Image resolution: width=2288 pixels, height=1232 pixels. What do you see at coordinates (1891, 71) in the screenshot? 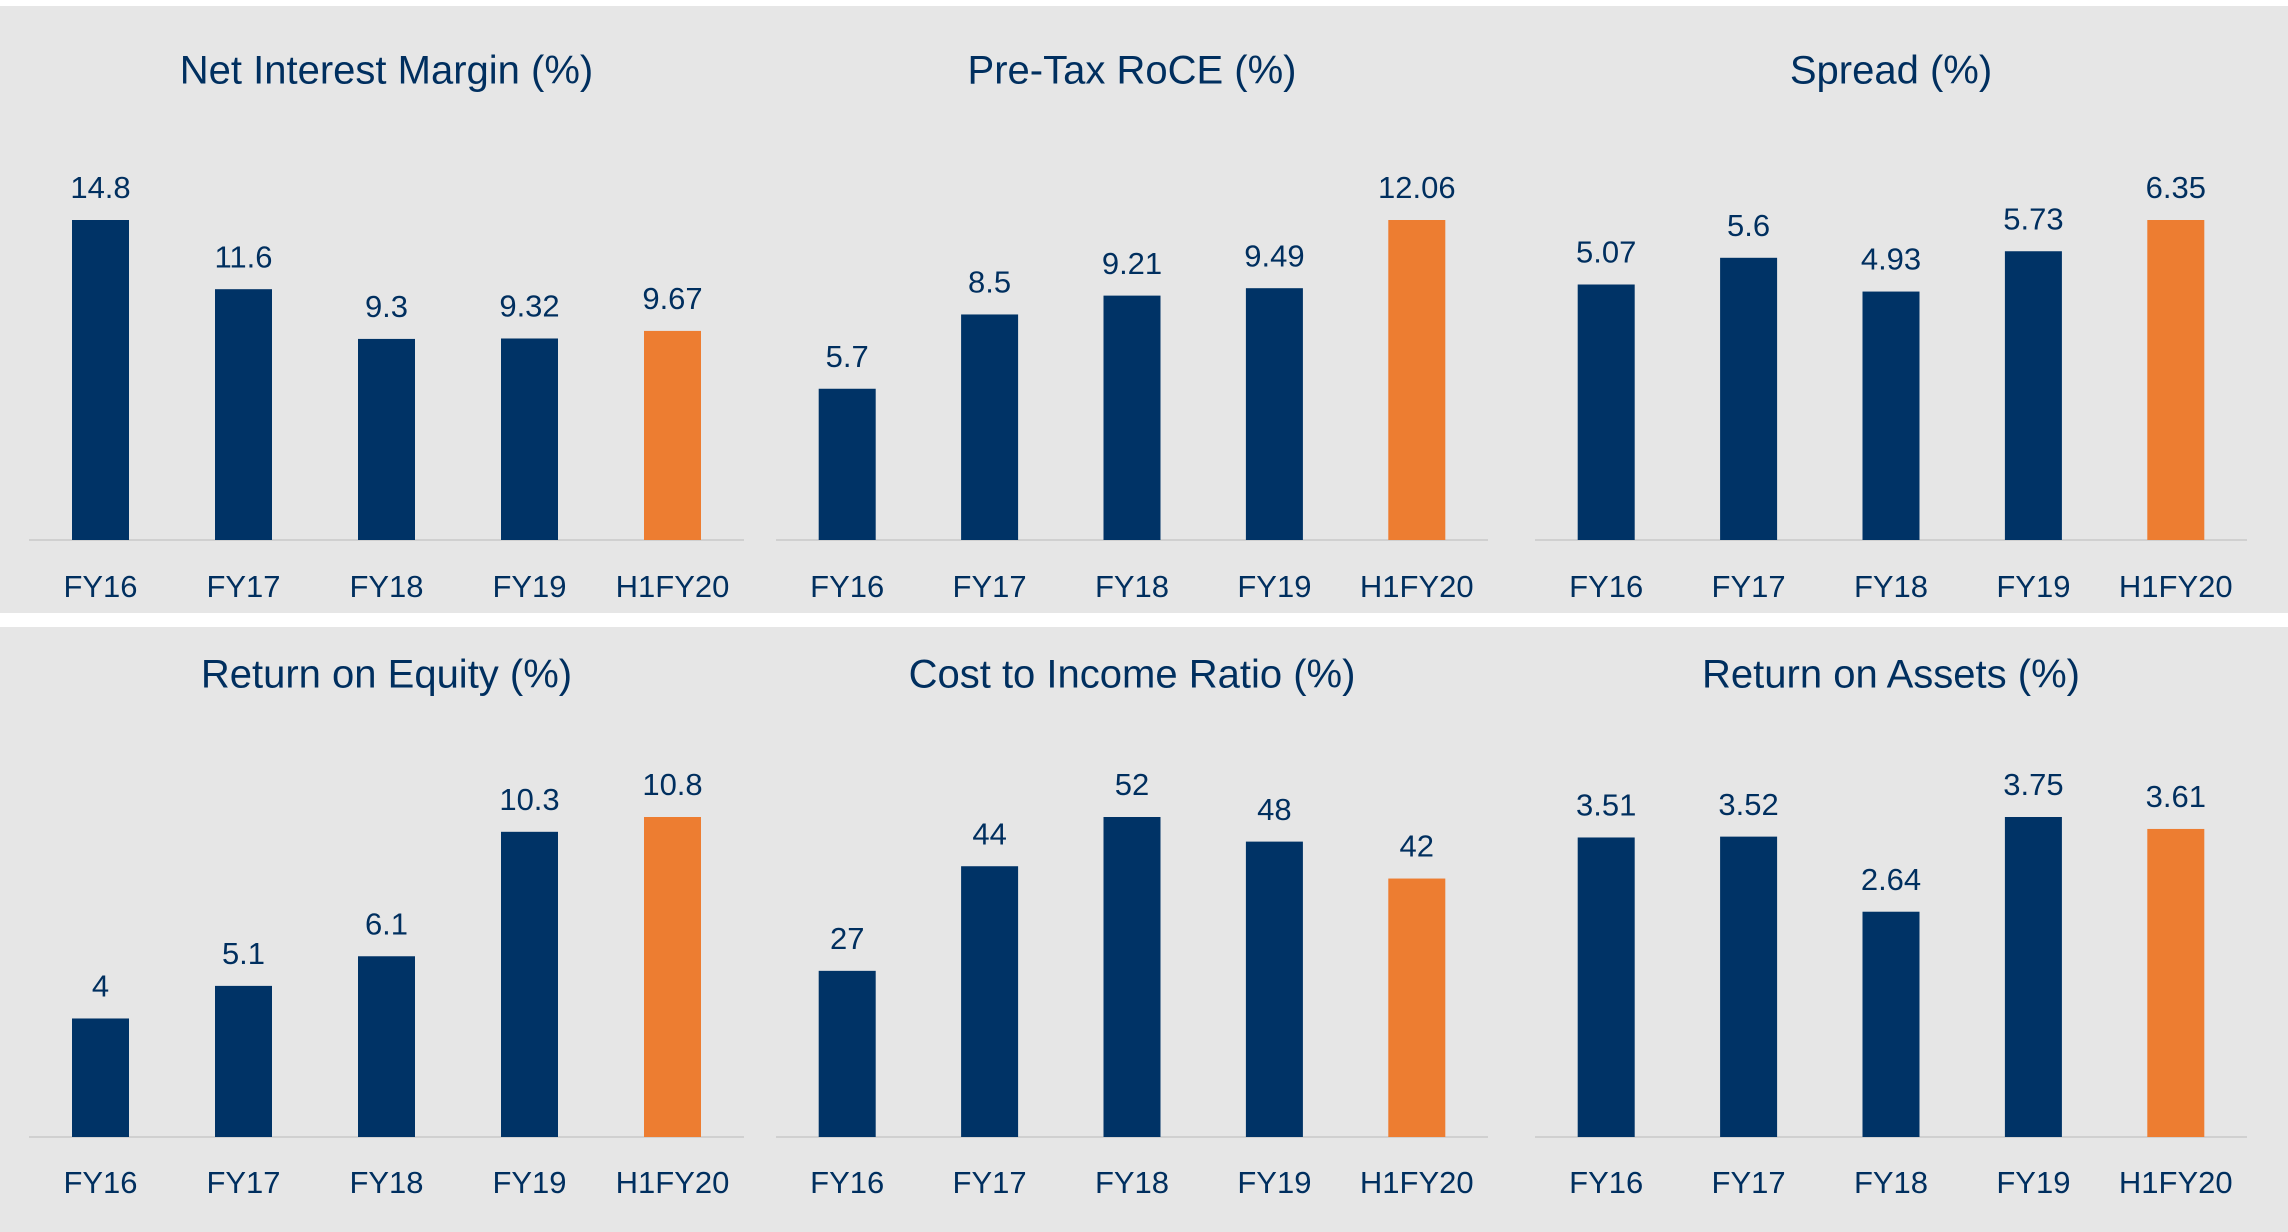
I see `chart-title: Spread (%)` at bounding box center [1891, 71].